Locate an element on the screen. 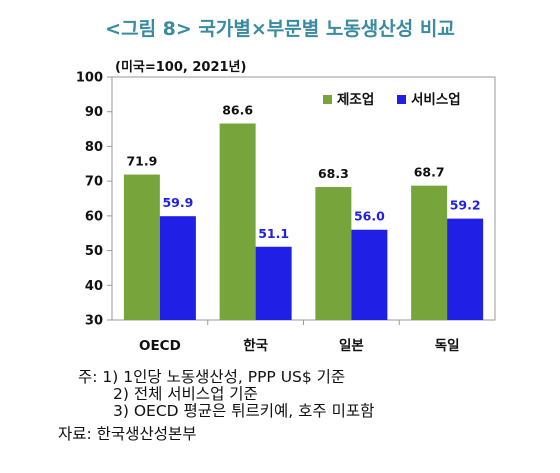 The width and height of the screenshot is (560, 473). y-tick-label: 60 is located at coordinates (94, 216).